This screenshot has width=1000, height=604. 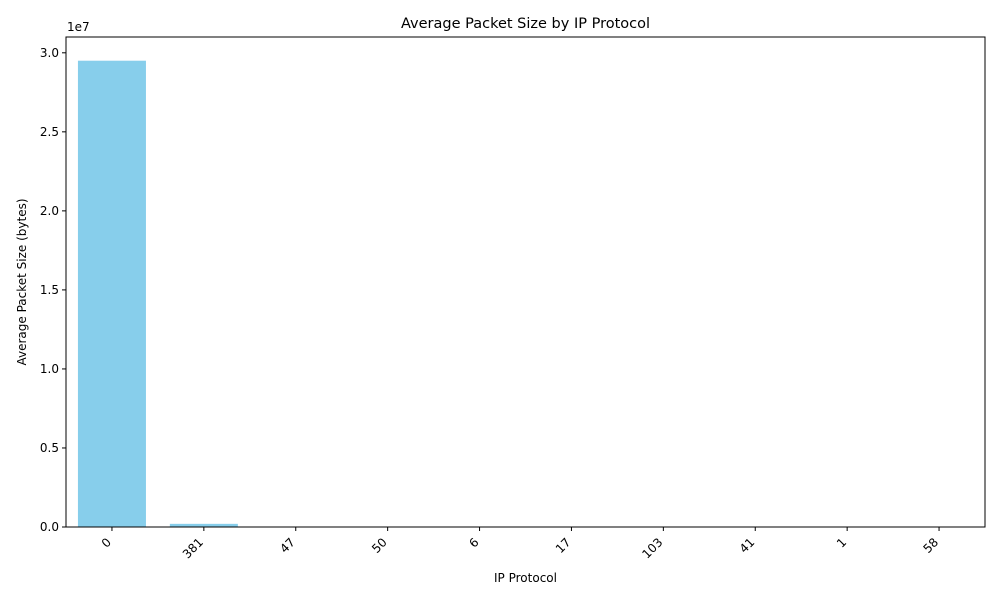 What do you see at coordinates (473, 542) in the screenshot?
I see `x-tick-label-6: 6` at bounding box center [473, 542].